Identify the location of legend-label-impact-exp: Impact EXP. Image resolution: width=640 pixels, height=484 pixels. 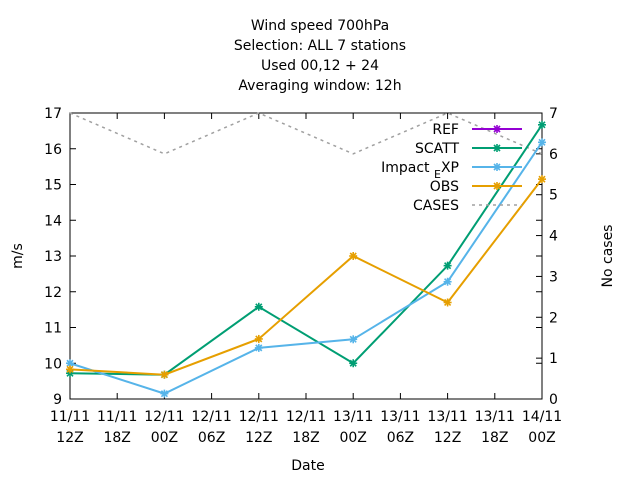
(420, 170).